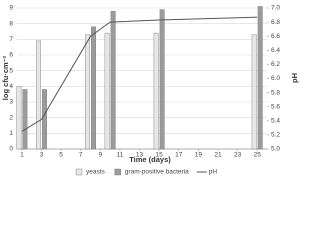 The image size is (320, 240). What do you see at coordinates (140, 155) in the screenshot?
I see `x-tick-label: 13` at bounding box center [140, 155].